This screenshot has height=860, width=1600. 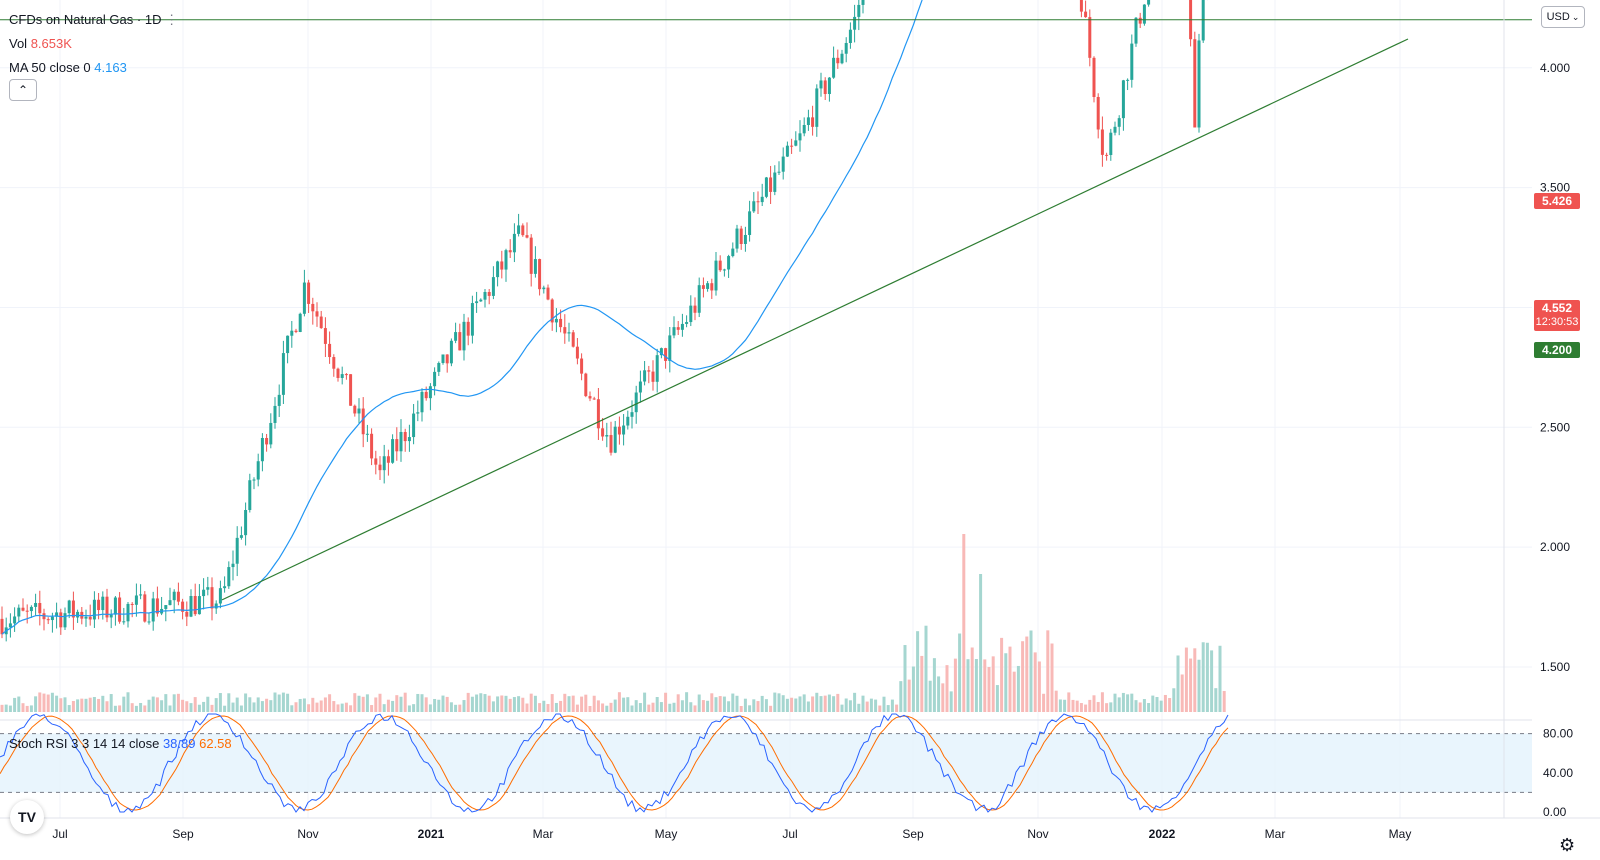 I want to click on current-price-label: 4.552 12:30:53, so click(x=1557, y=315).